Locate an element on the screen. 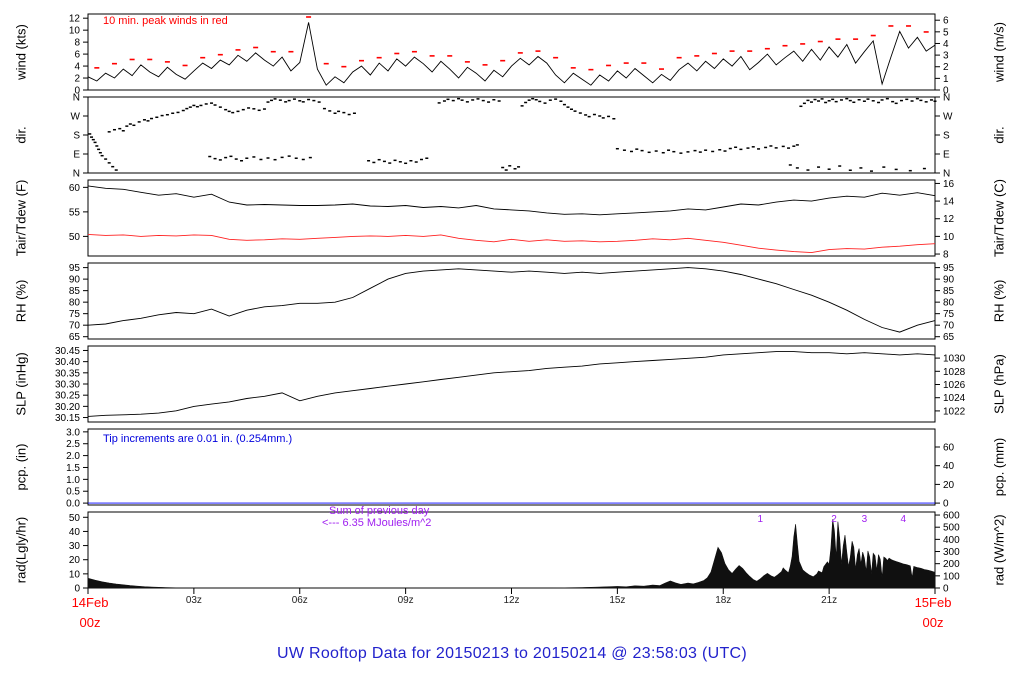 The height and width of the screenshot is (700, 1024). temperature-right-tick-label: 14 is located at coordinates (949, 202).